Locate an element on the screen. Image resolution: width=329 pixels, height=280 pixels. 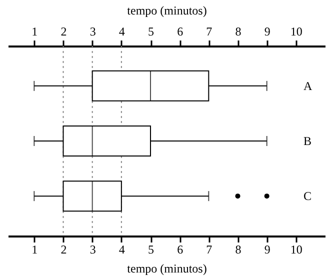
x2-tick-label: 7 is located at coordinates (209, 31).